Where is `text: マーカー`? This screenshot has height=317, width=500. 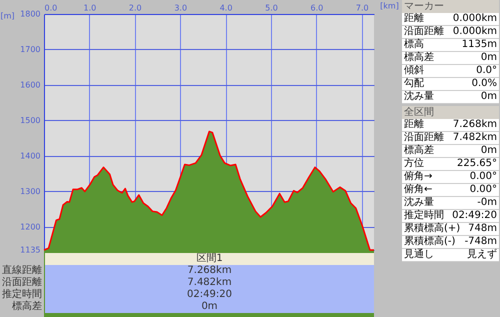
text: マーカー is located at coordinates (450, 6).